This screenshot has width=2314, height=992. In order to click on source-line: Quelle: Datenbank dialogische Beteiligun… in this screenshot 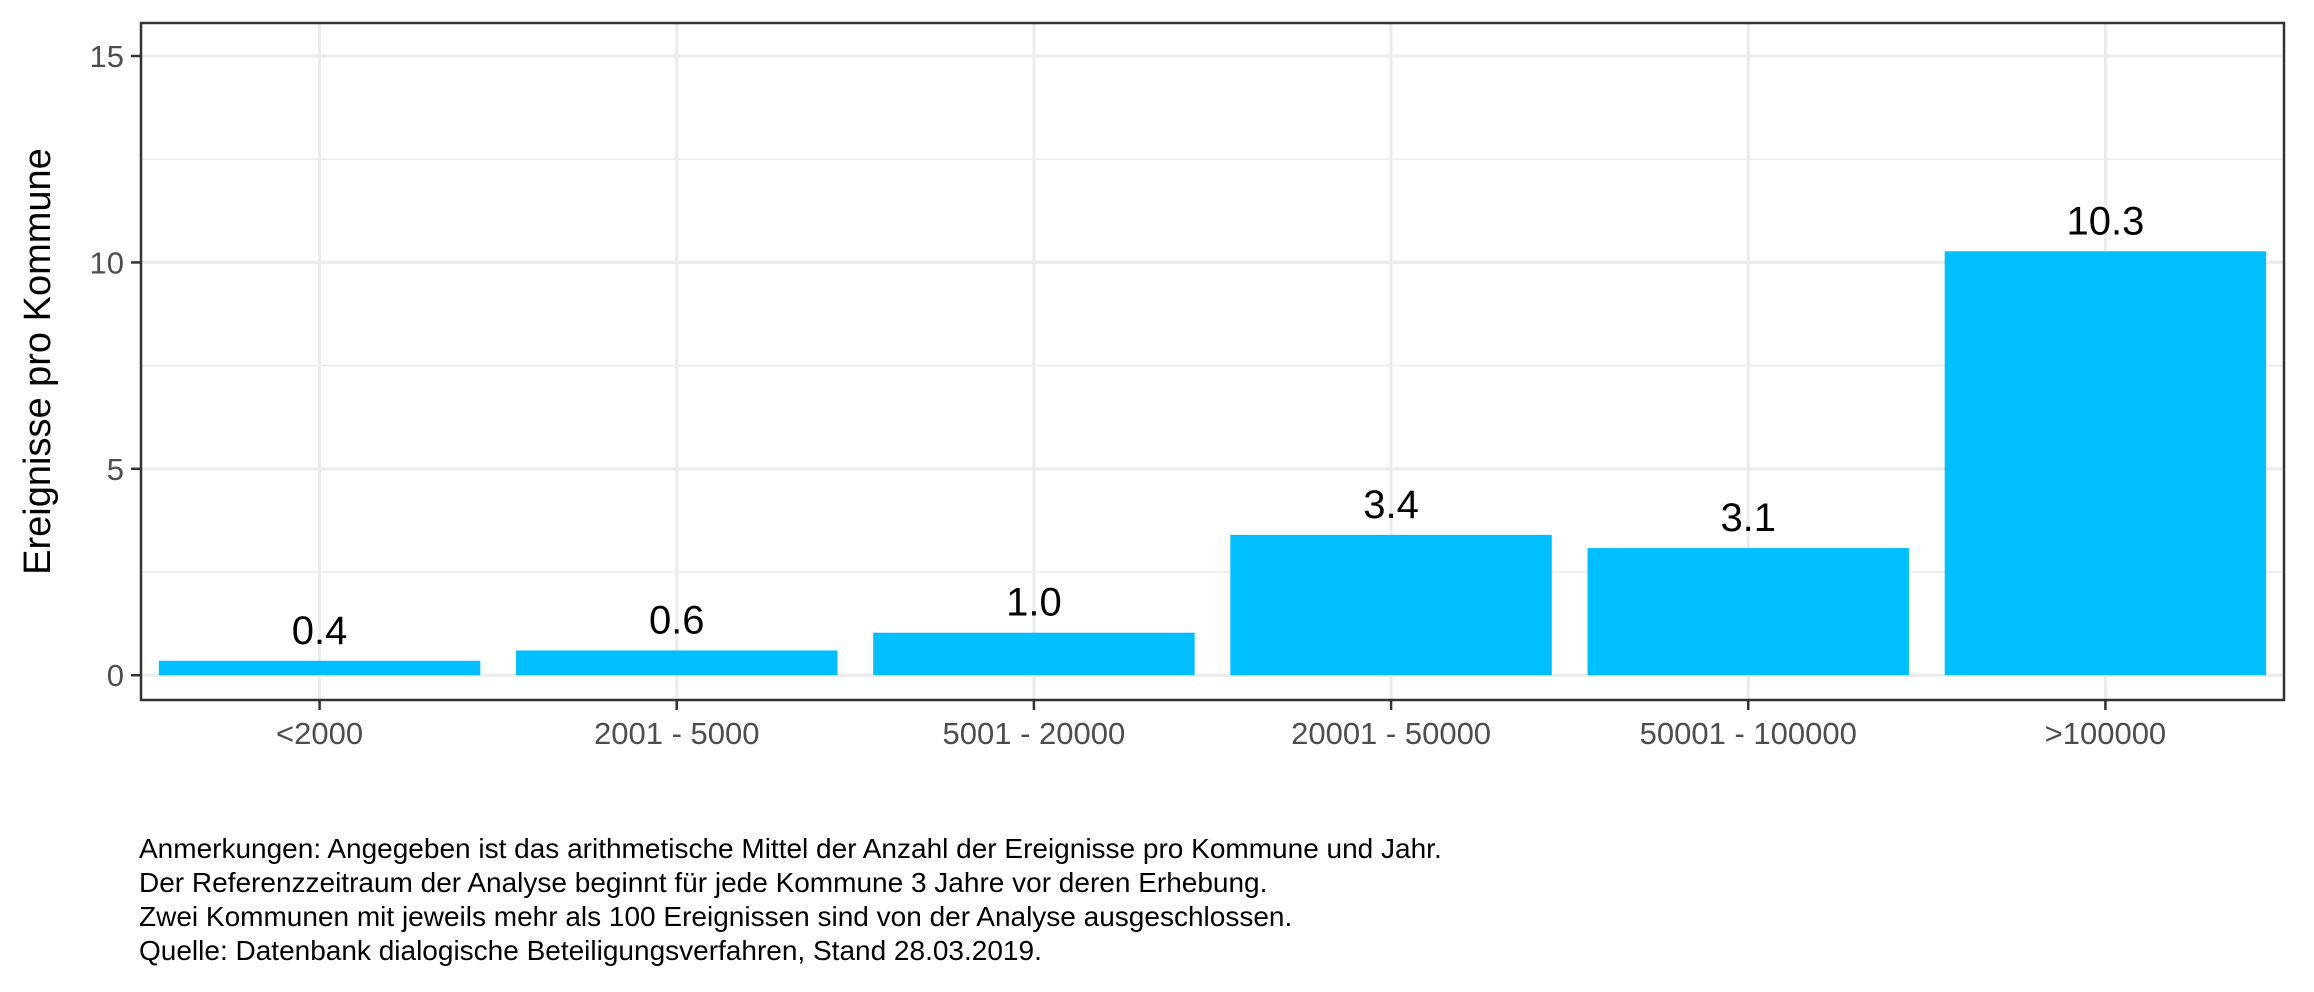, I will do `click(590, 950)`.